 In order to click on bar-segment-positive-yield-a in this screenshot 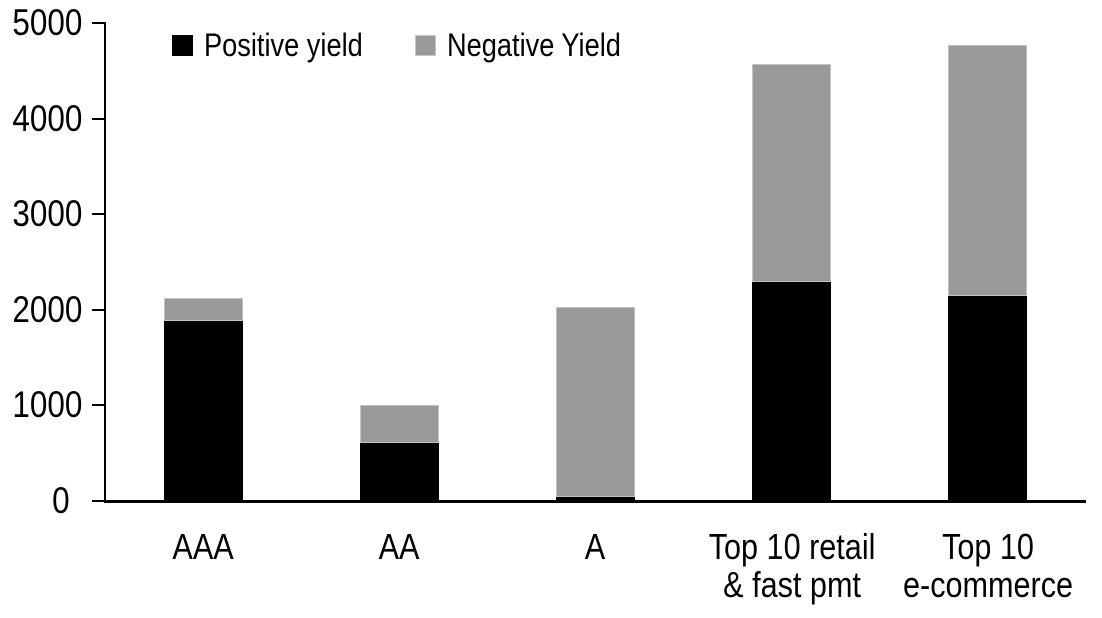, I will do `click(595, 499)`.